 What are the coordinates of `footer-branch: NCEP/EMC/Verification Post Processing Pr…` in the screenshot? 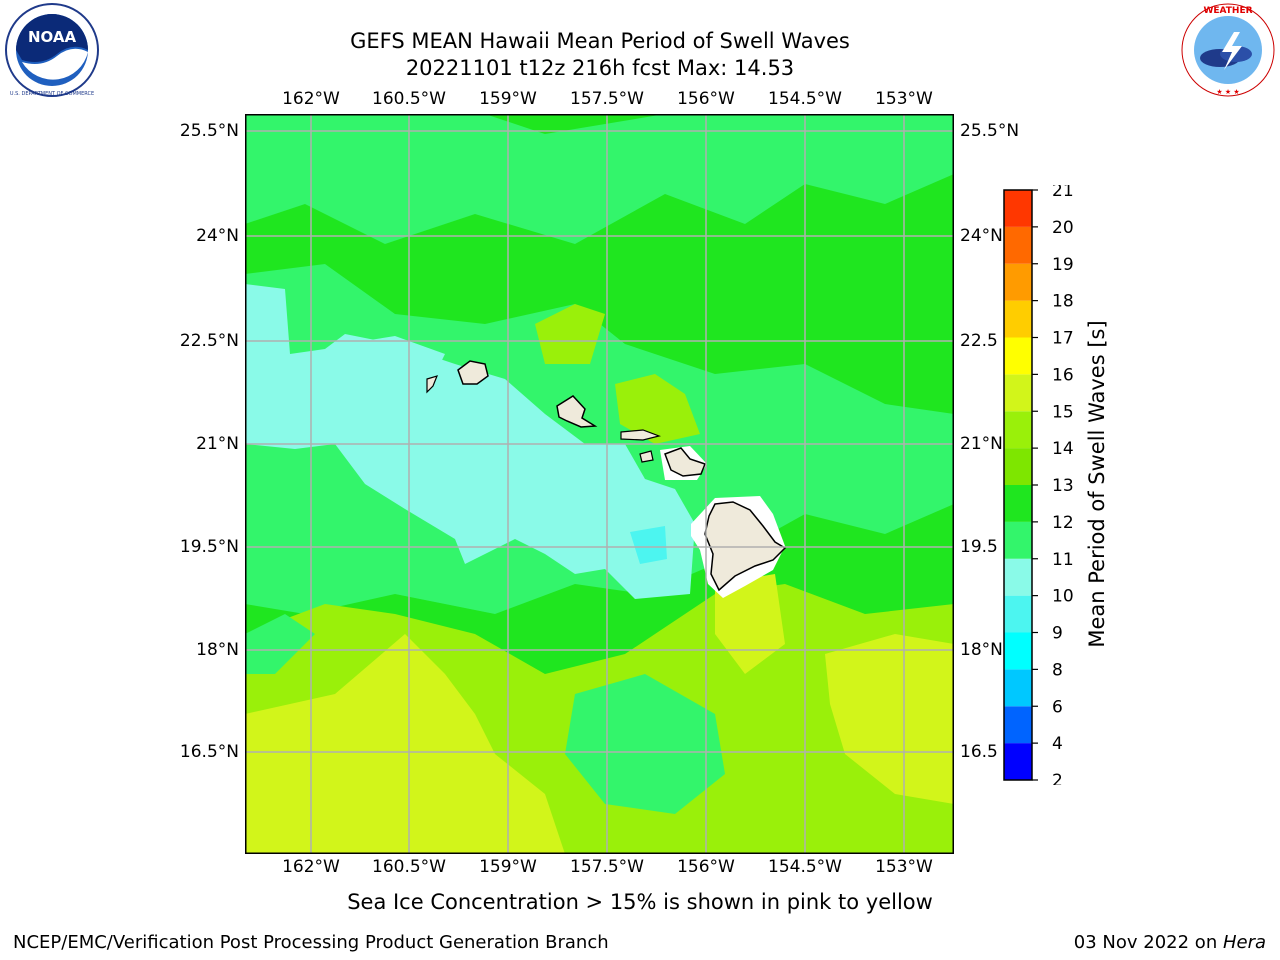 It's located at (311, 942).